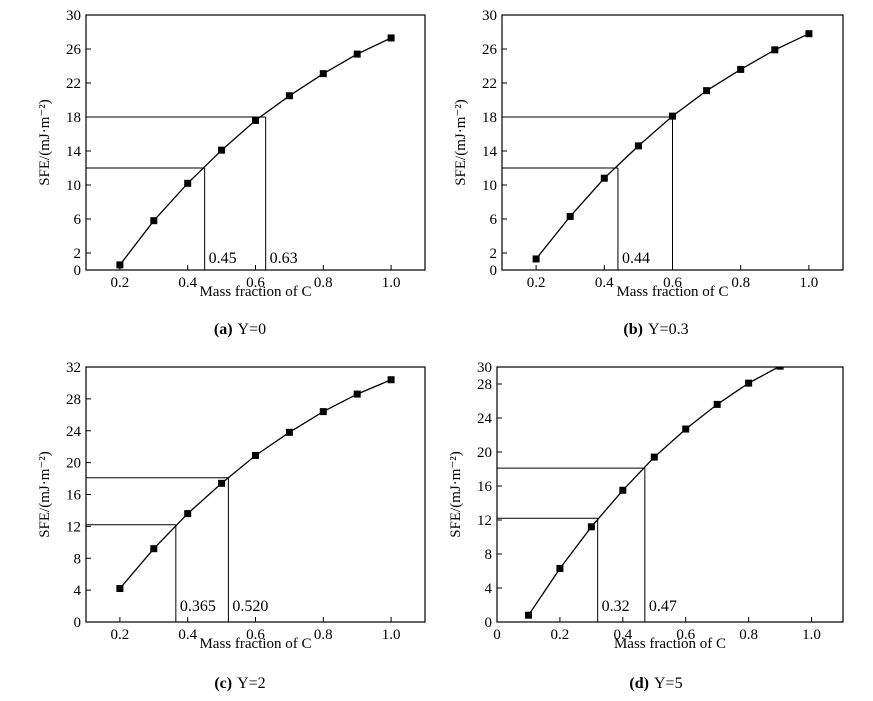 The width and height of the screenshot is (873, 701). What do you see at coordinates (223, 258) in the screenshot?
I see `intersection-label: 0.45` at bounding box center [223, 258].